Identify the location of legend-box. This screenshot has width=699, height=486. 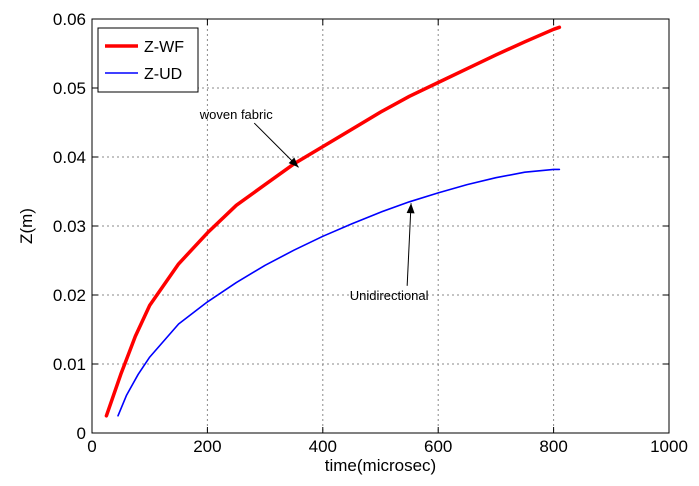
(148, 60).